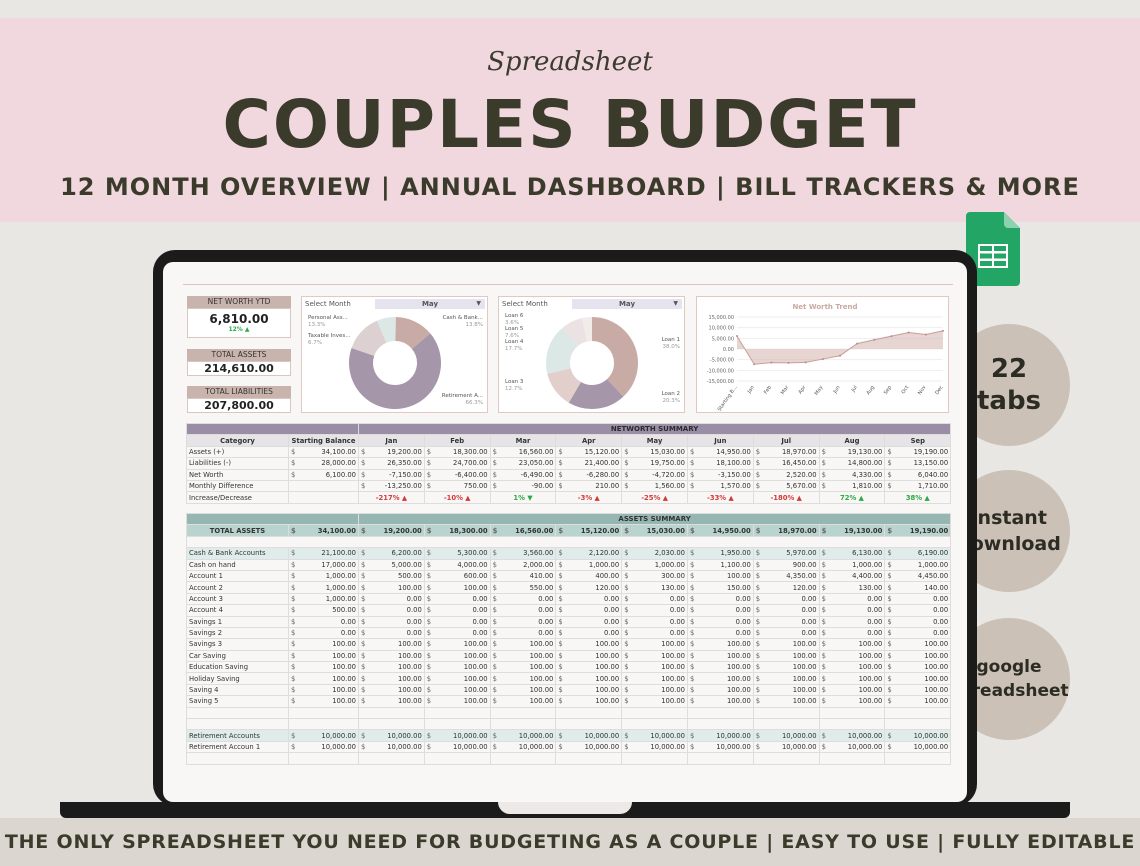  What do you see at coordinates (589, 486) in the screenshot?
I see `table-cell: $210.00` at bounding box center [589, 486].